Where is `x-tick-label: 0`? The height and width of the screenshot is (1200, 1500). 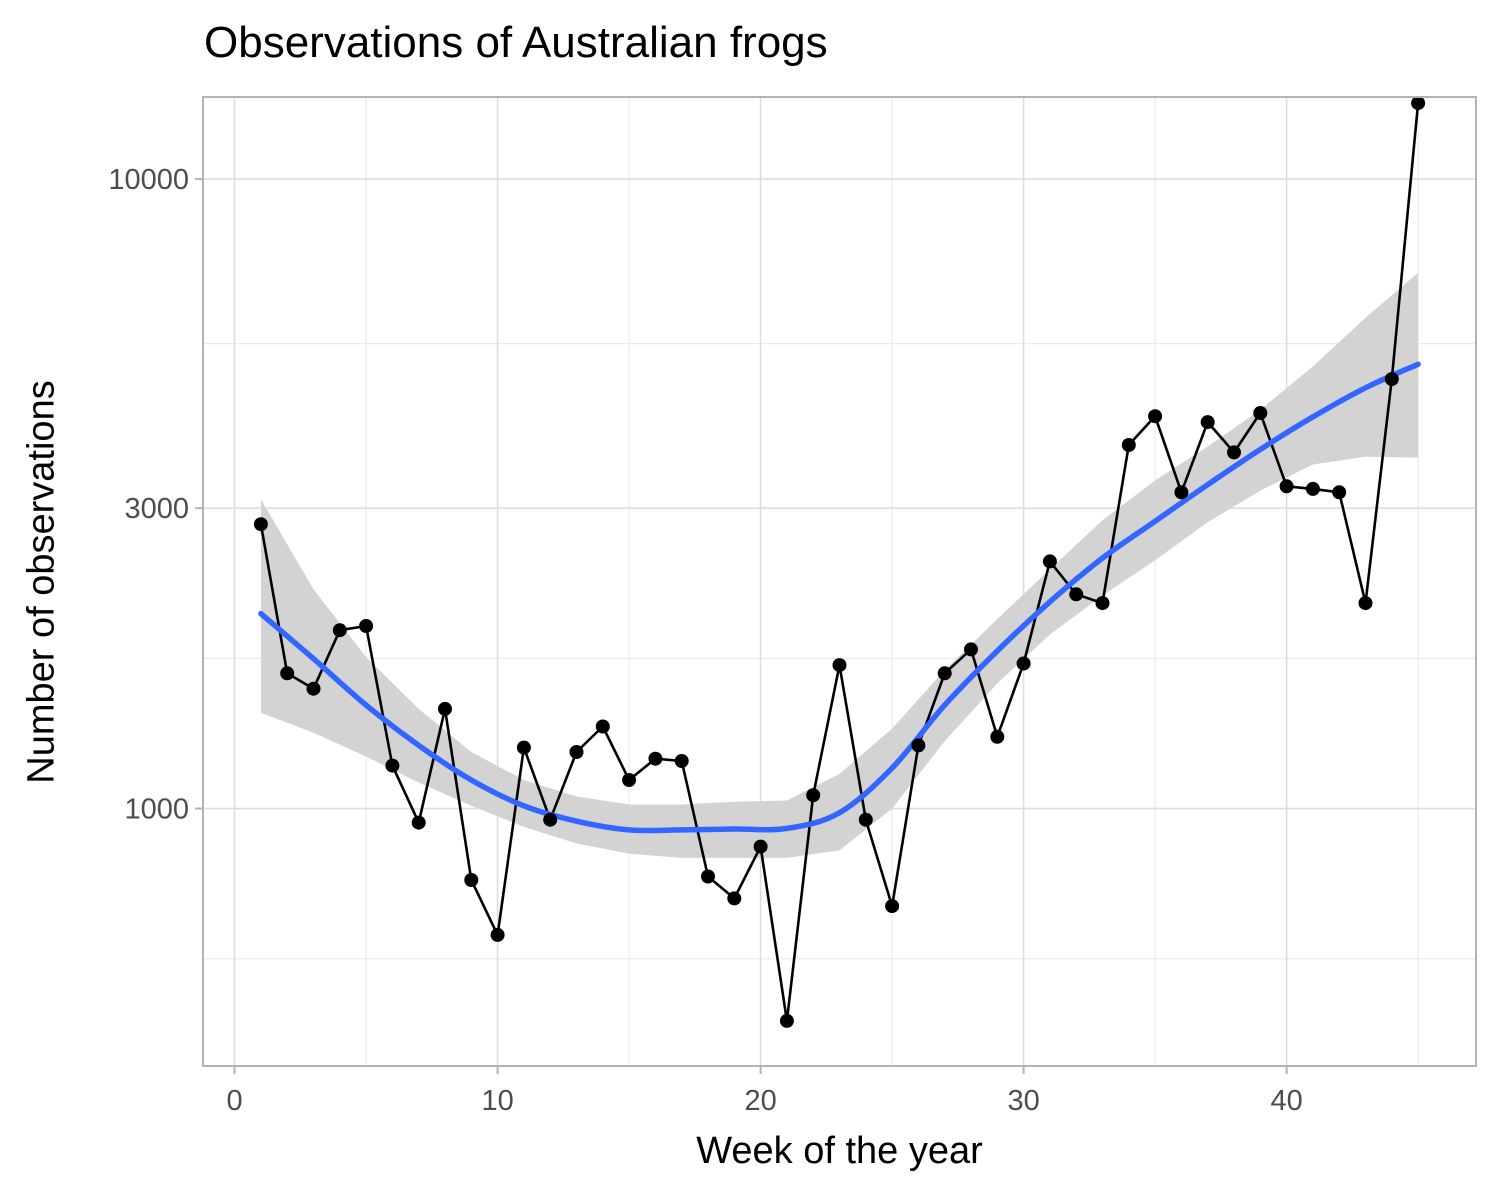
x-tick-label: 0 is located at coordinates (234, 1101).